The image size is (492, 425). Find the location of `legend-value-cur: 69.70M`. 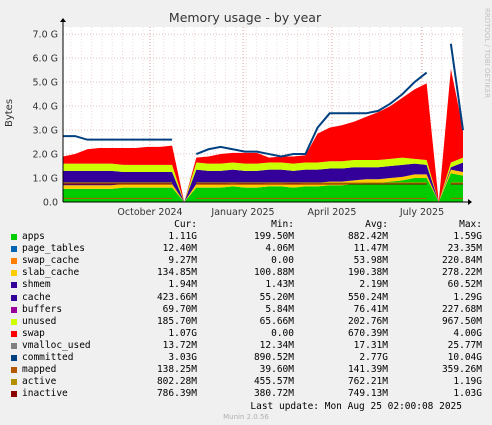

legend-value-cur: 69.70M is located at coordinates (179, 309).